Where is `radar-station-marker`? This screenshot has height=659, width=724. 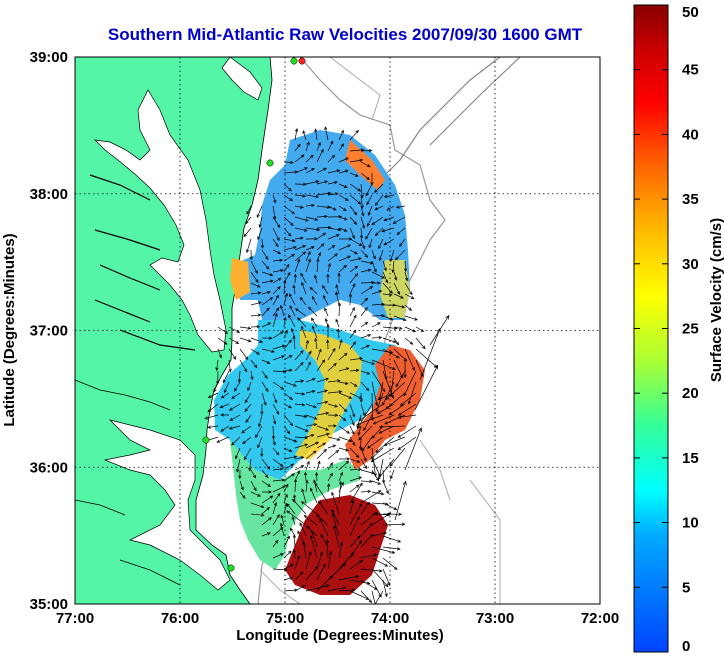
radar-station-marker is located at coordinates (206, 440).